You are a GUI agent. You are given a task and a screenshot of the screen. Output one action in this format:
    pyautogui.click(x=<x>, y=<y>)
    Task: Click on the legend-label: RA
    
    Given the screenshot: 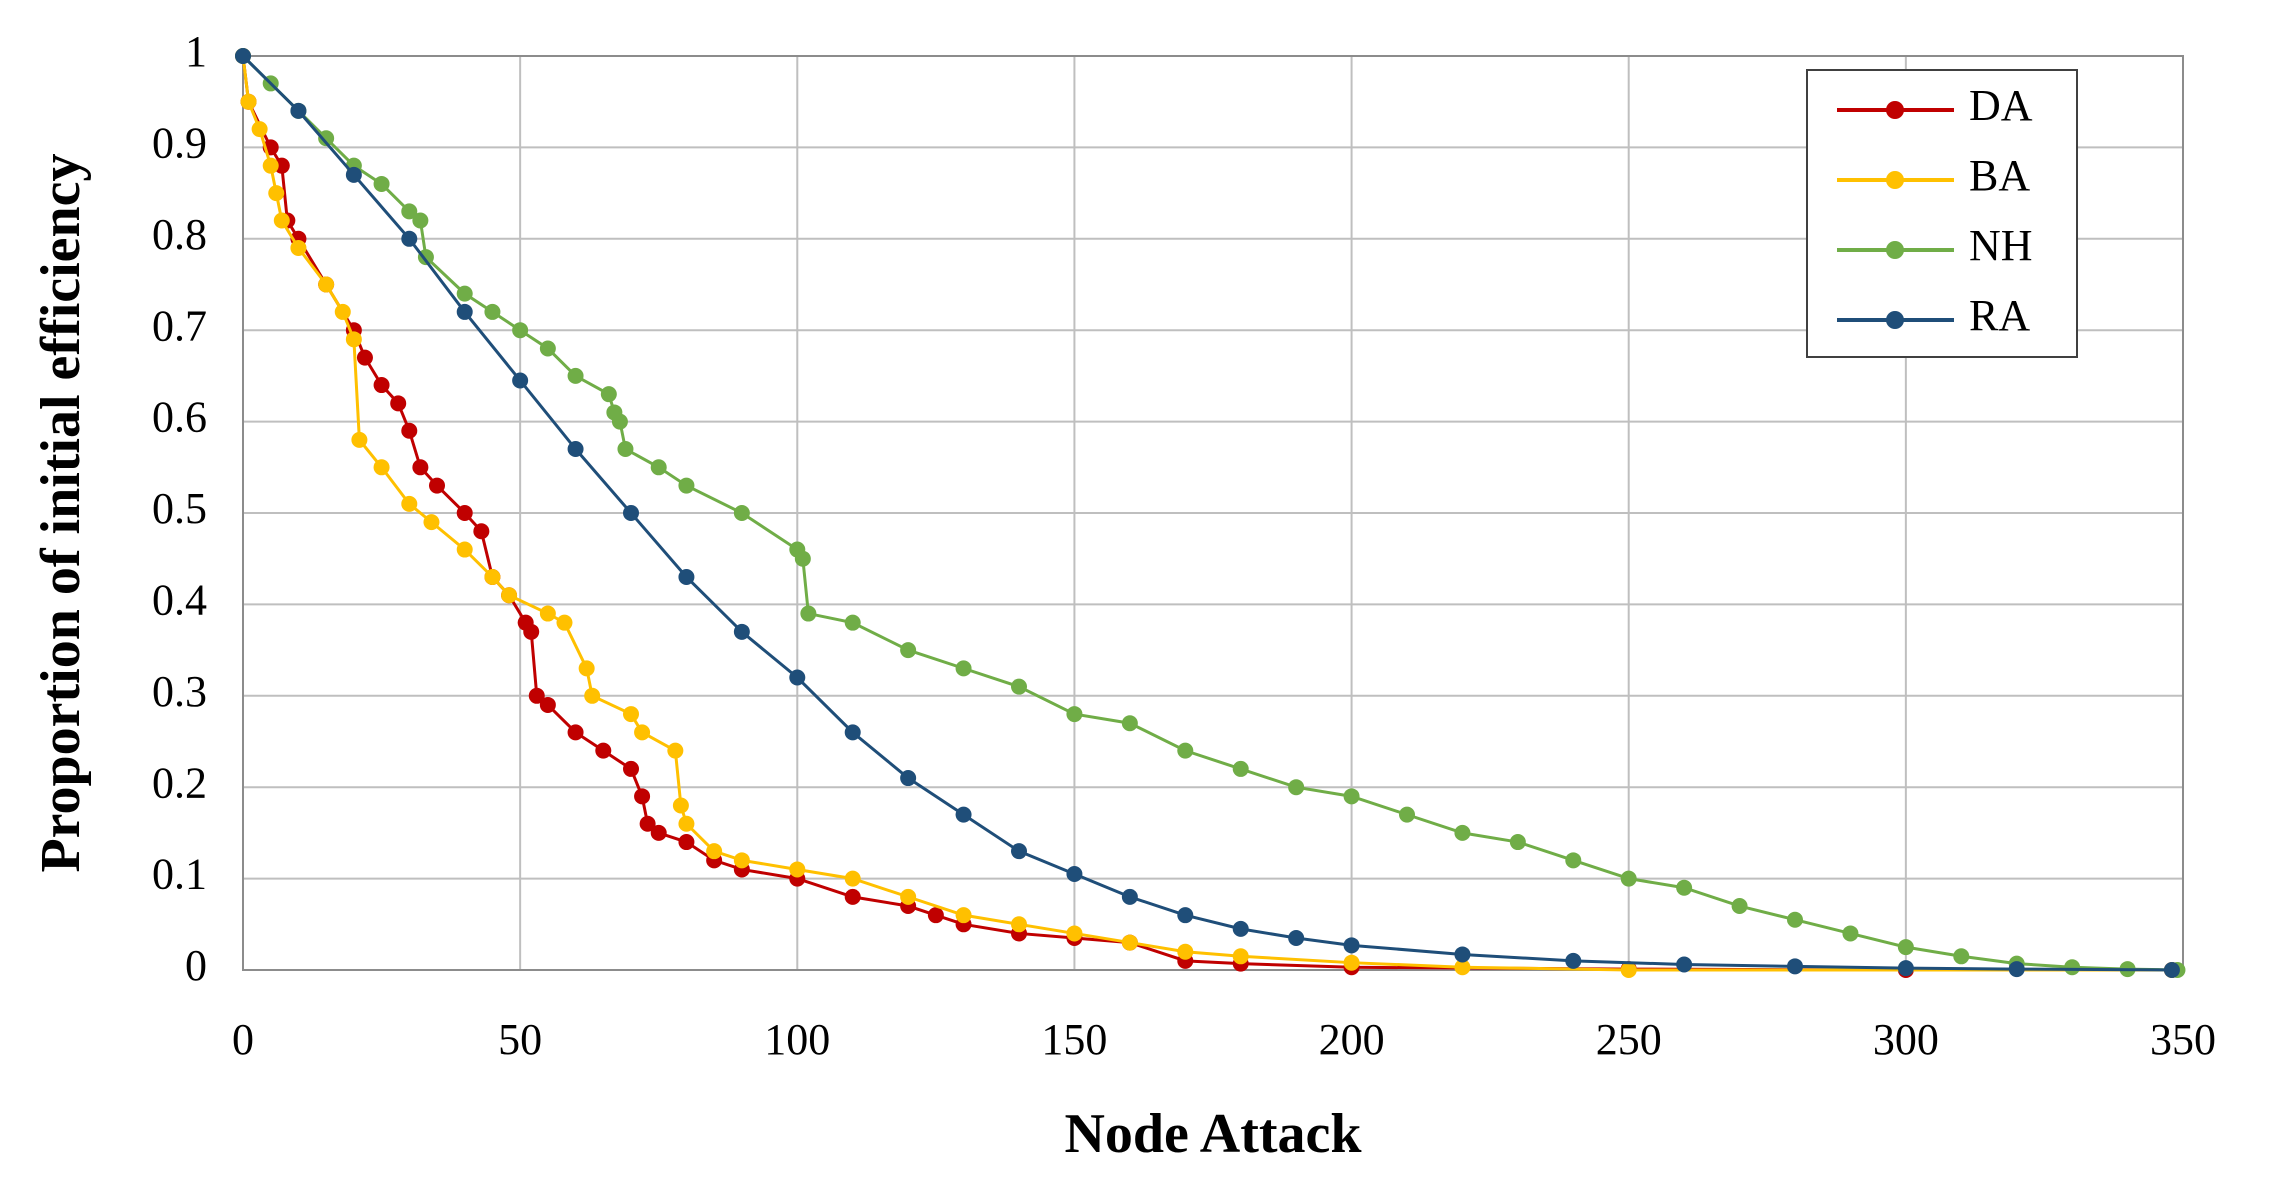 What is the action you would take?
    pyautogui.click(x=1999, y=315)
    